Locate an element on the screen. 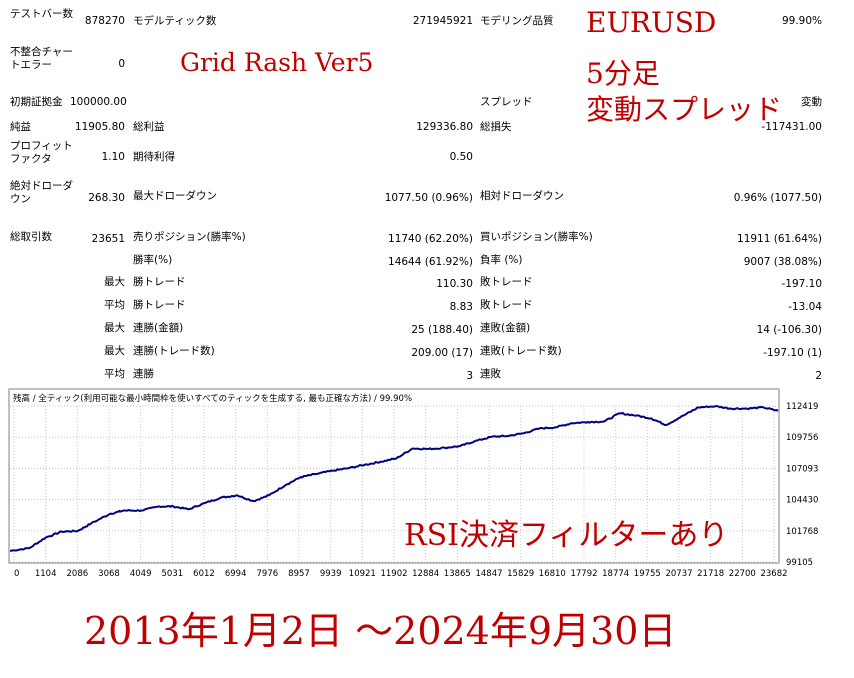  avg-win-label: 勝トレード is located at coordinates (159, 305).